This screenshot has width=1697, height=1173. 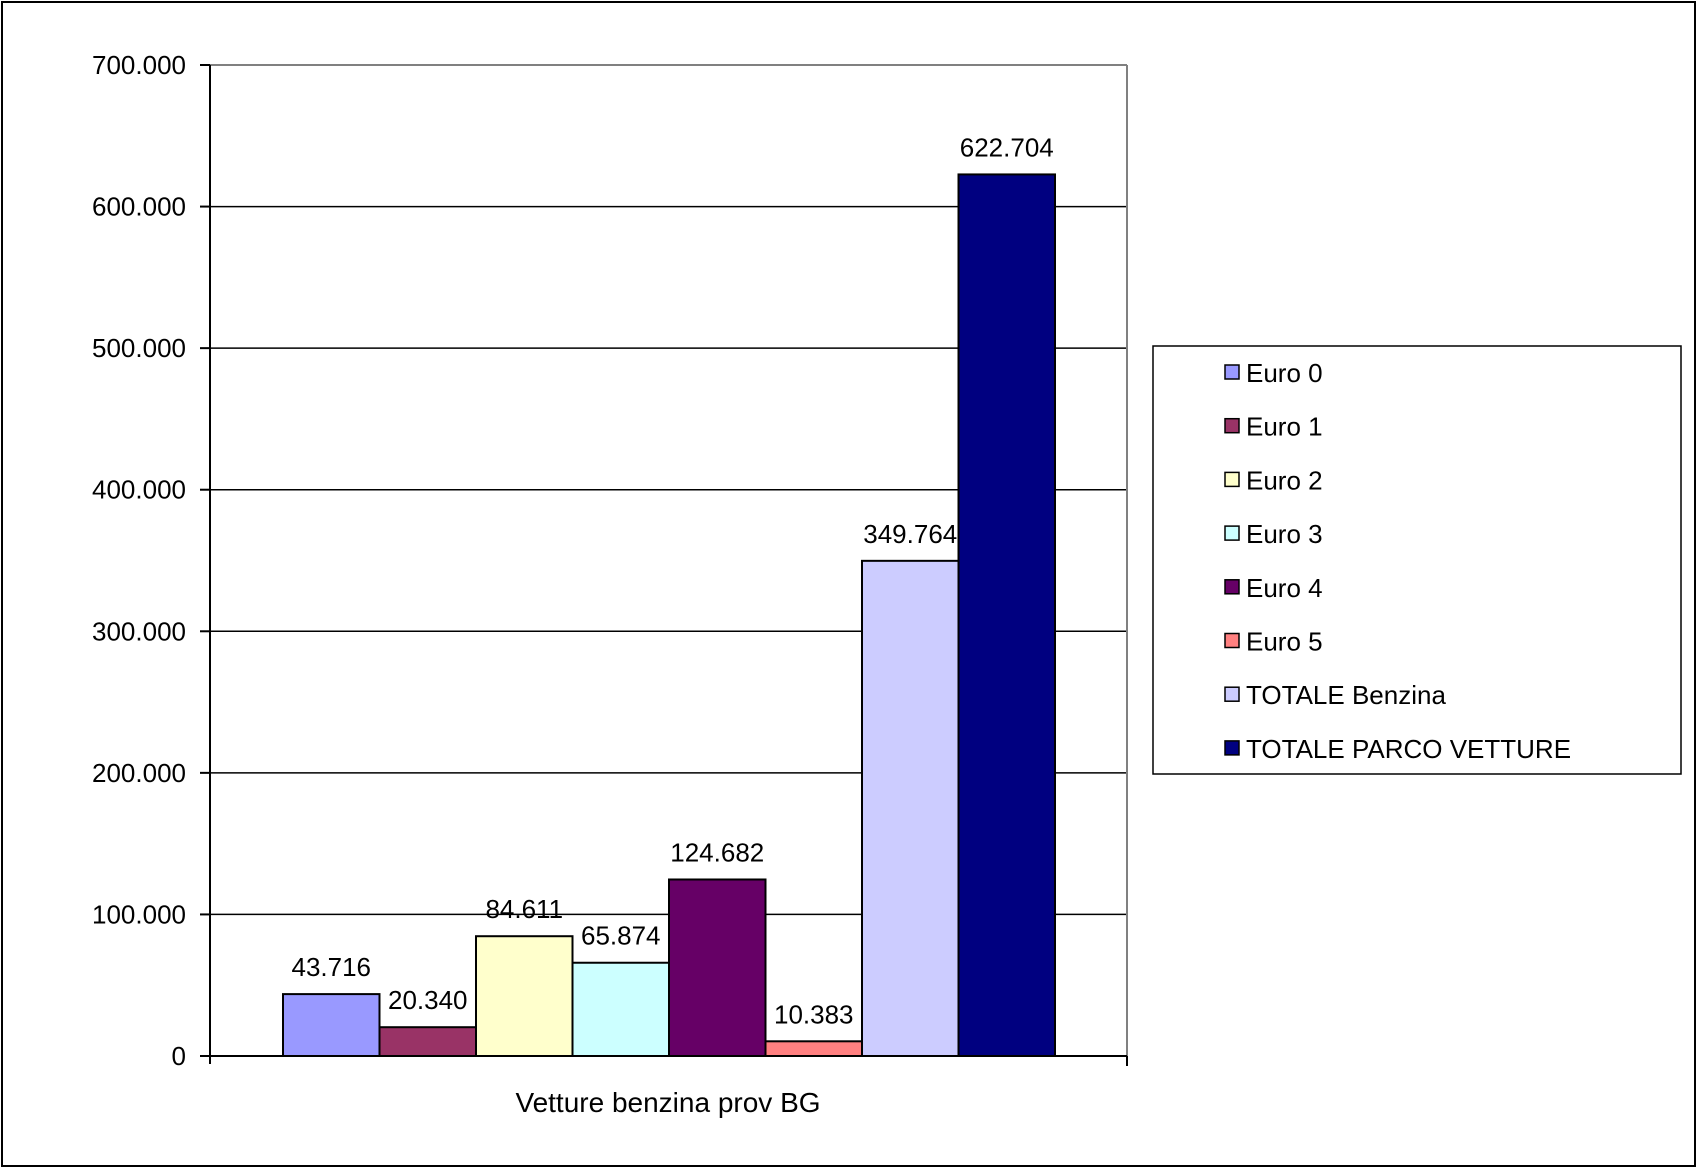 What do you see at coordinates (814, 1014) in the screenshot?
I see `data-label: 10.383` at bounding box center [814, 1014].